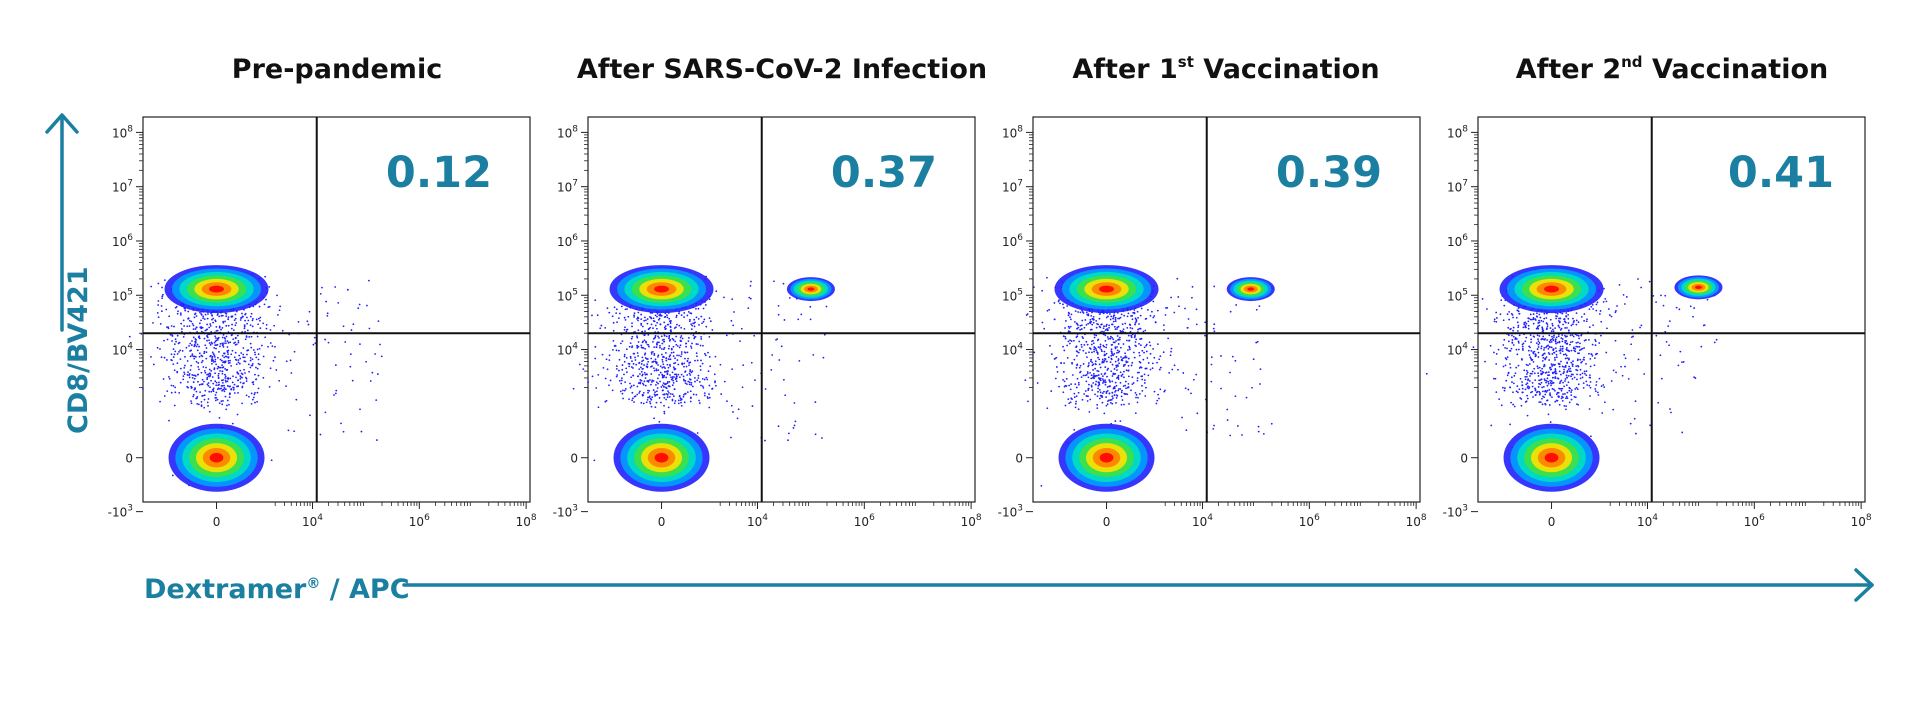  What do you see at coordinates (1780, 173) in the screenshot?
I see `quadrant-value-4: 0.41` at bounding box center [1780, 173].